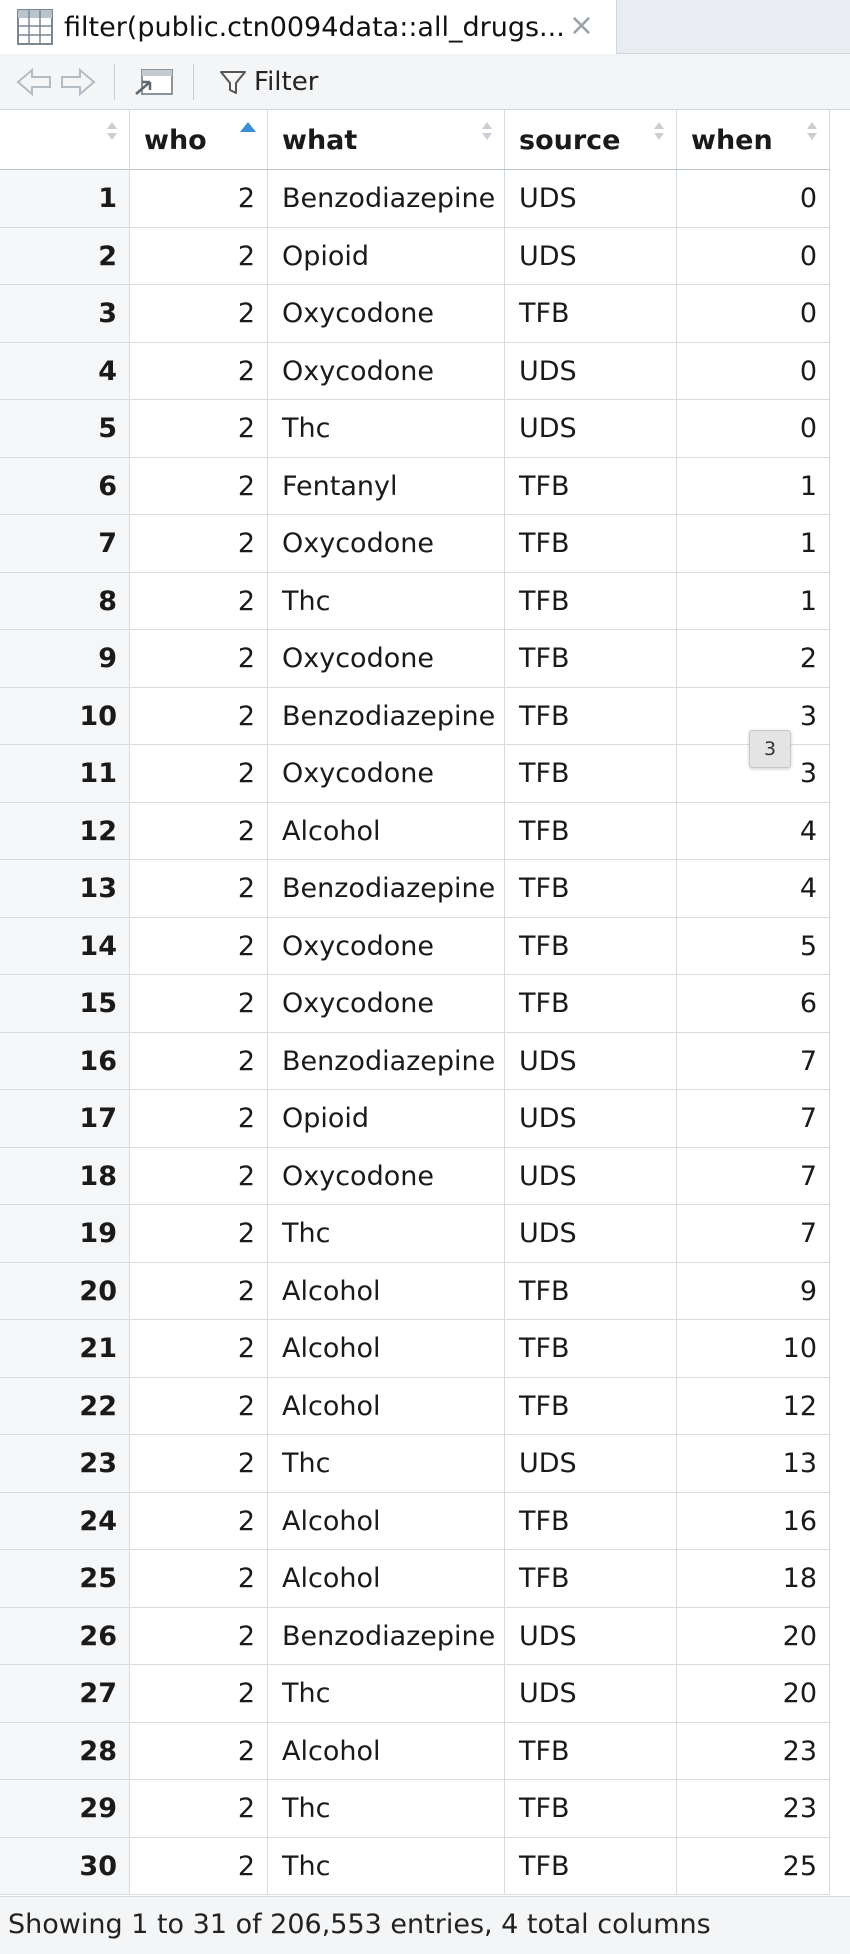 The width and height of the screenshot is (850, 1954). Describe the element at coordinates (415, 1866) in the screenshot. I see `table-row: 30 2 Thc TFB 25` at that location.